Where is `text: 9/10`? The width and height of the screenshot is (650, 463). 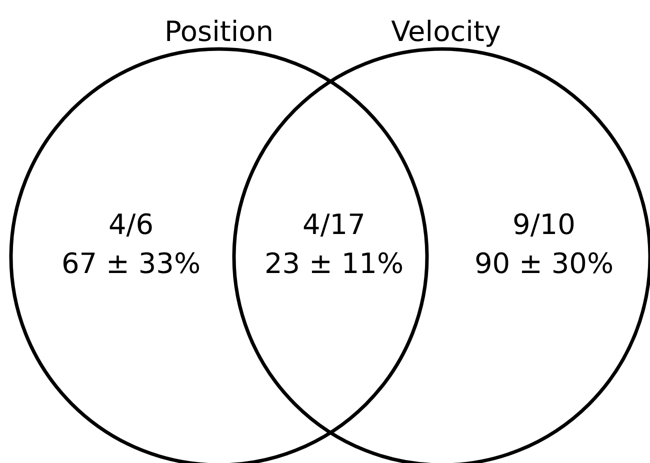
text: 9/10 is located at coordinates (544, 224).